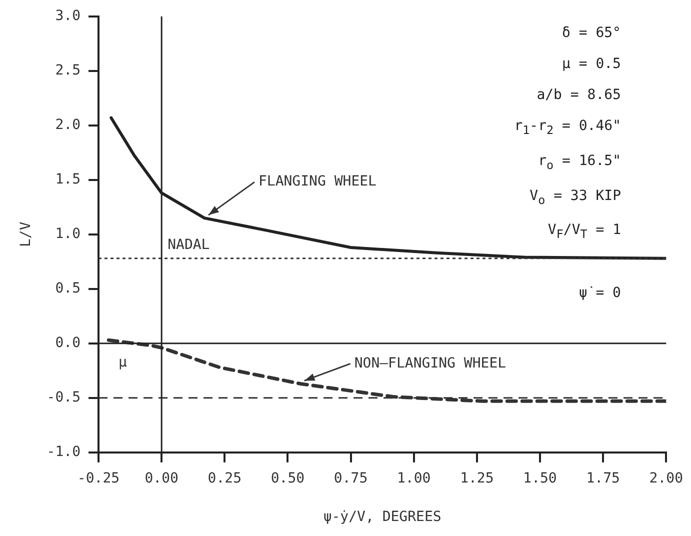 The image size is (691, 536). What do you see at coordinates (287, 478) in the screenshot?
I see `x-tick-label: 0.50` at bounding box center [287, 478].